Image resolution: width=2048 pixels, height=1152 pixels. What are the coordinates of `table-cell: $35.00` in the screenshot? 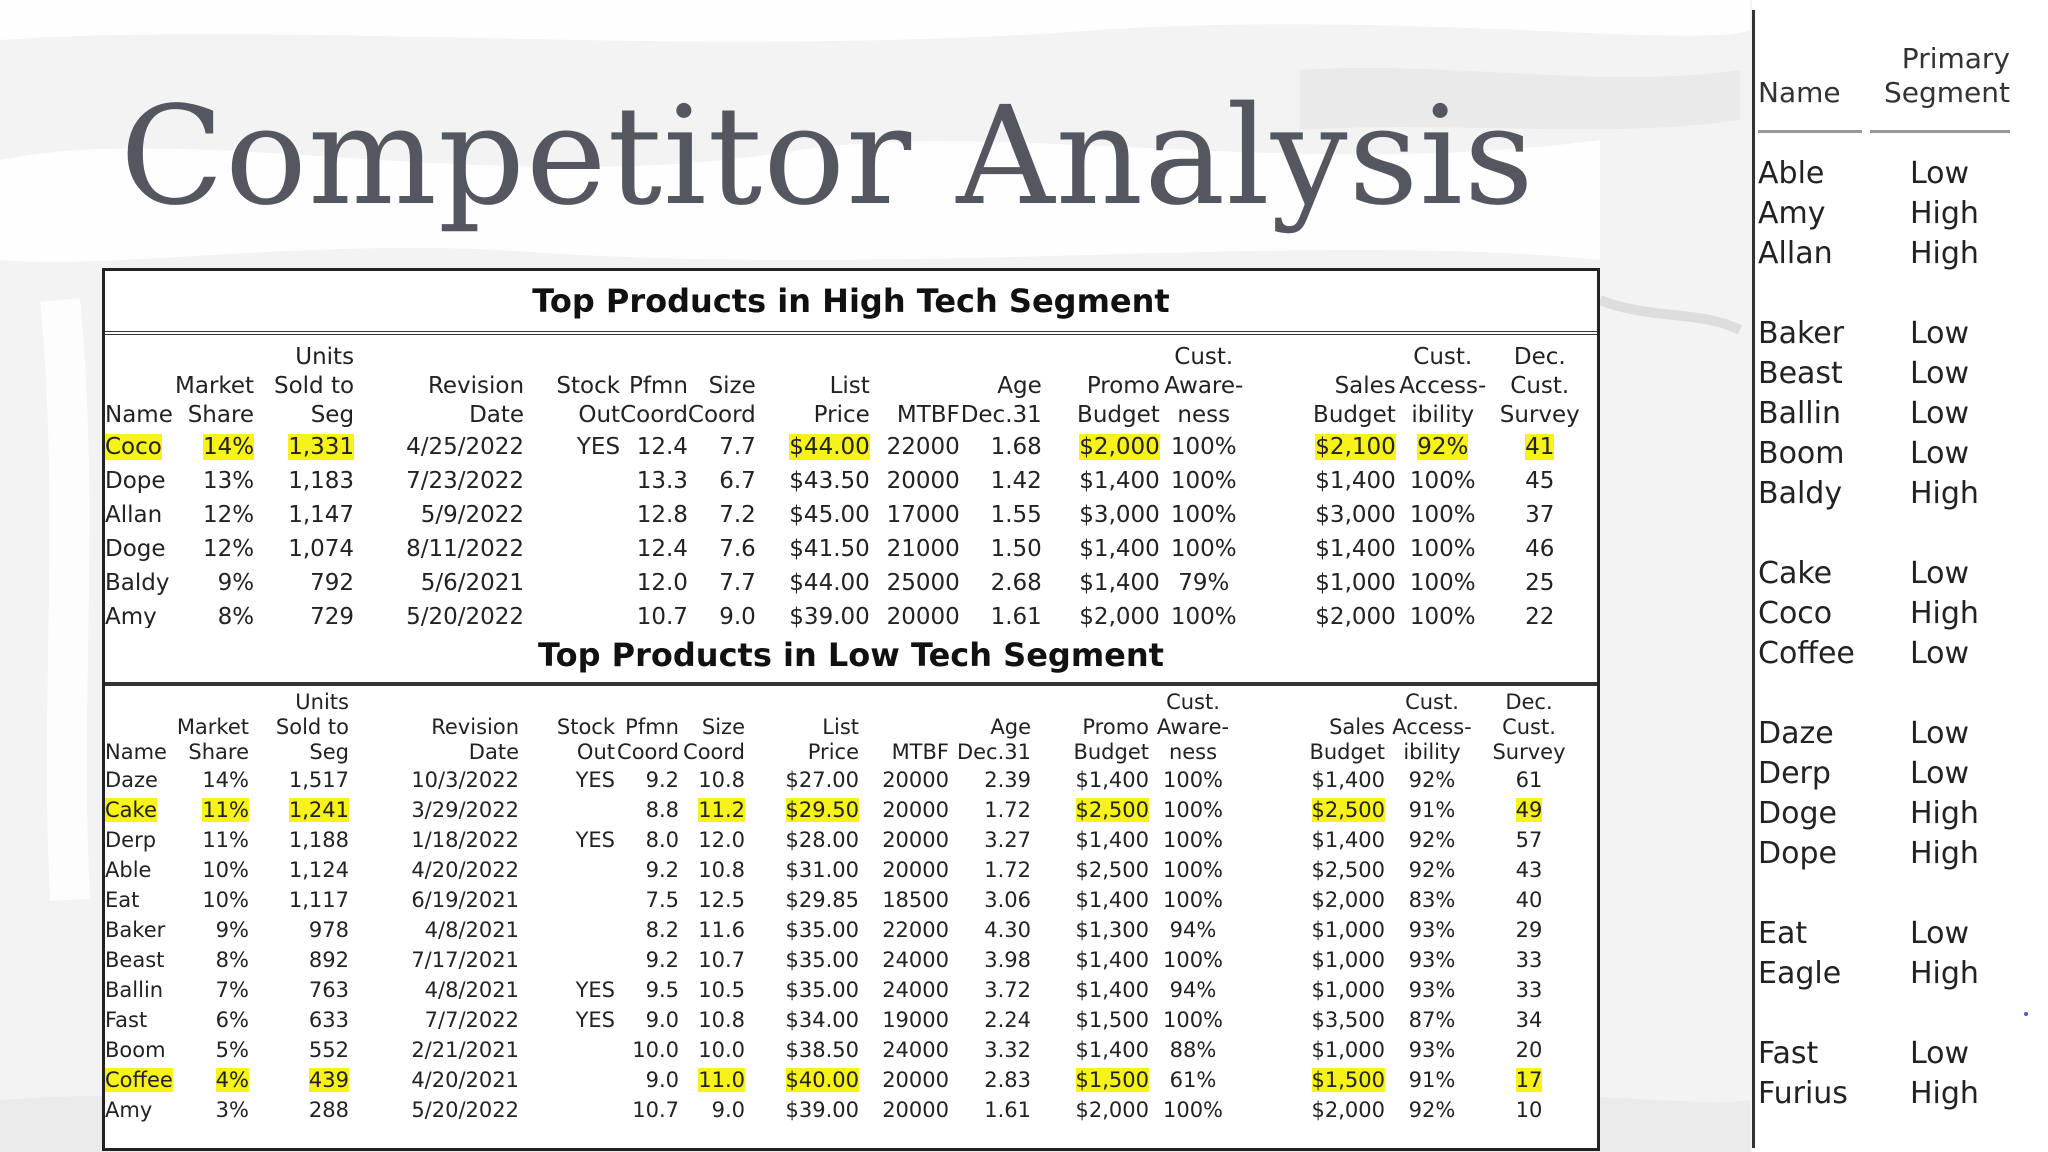 It's located at (822, 930).